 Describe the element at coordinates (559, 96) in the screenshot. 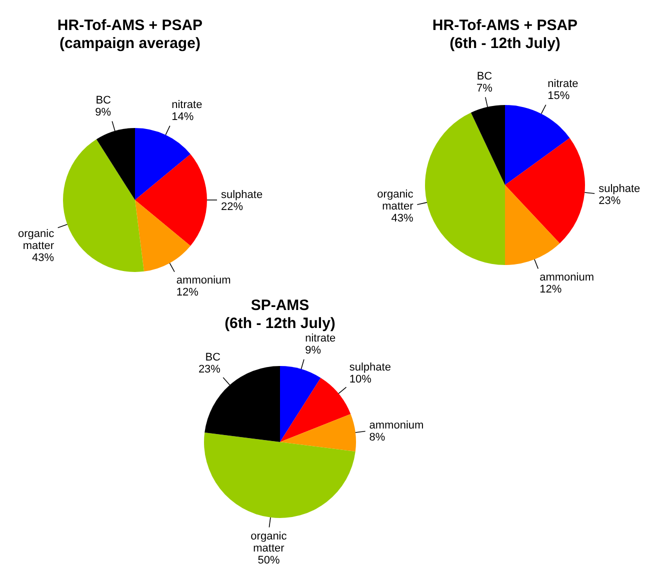

I see `data-label: 15%` at that location.